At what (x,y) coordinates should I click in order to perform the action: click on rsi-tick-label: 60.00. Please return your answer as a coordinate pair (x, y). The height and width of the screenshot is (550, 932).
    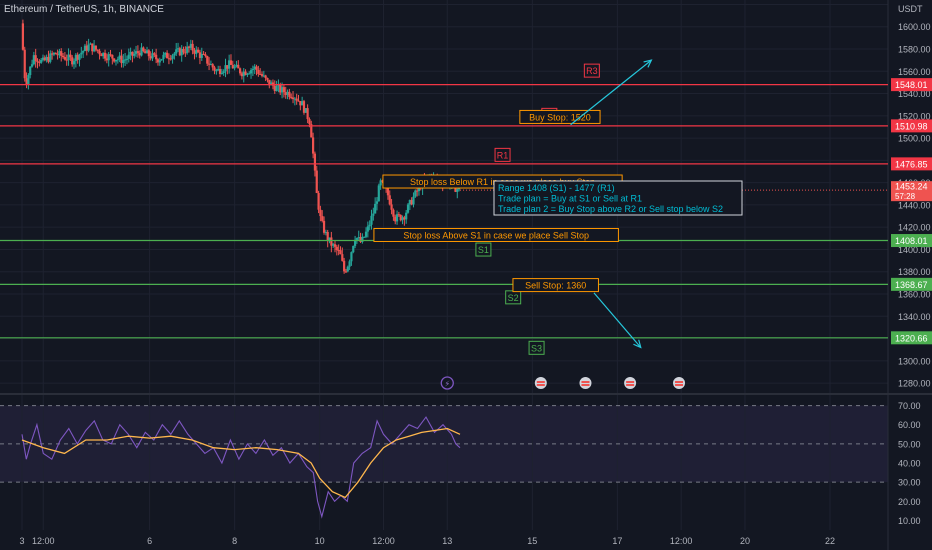
    Looking at the image, I should click on (909, 425).